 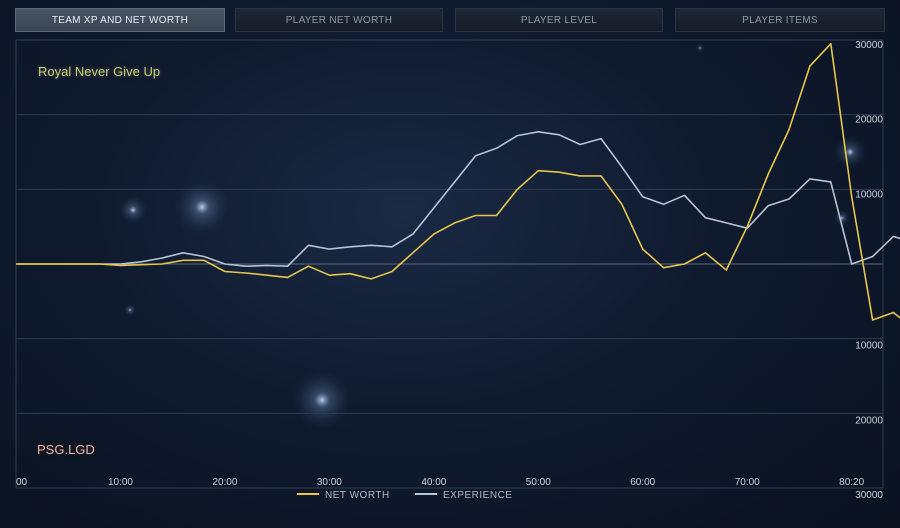 I want to click on tab-player-items: PLAYER ITEMS, so click(x=780, y=20).